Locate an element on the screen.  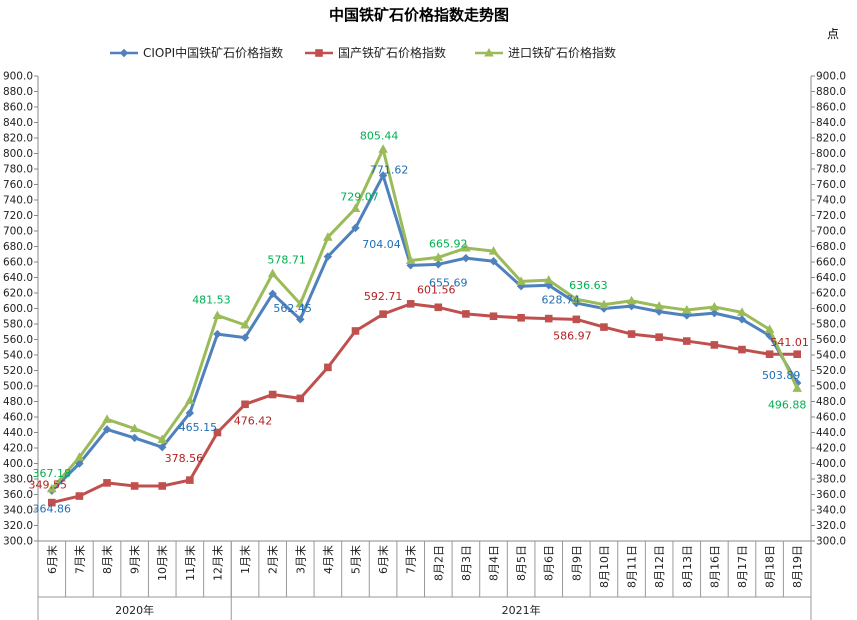
y-tick-label: 560.0 is located at coordinates (18, 340).